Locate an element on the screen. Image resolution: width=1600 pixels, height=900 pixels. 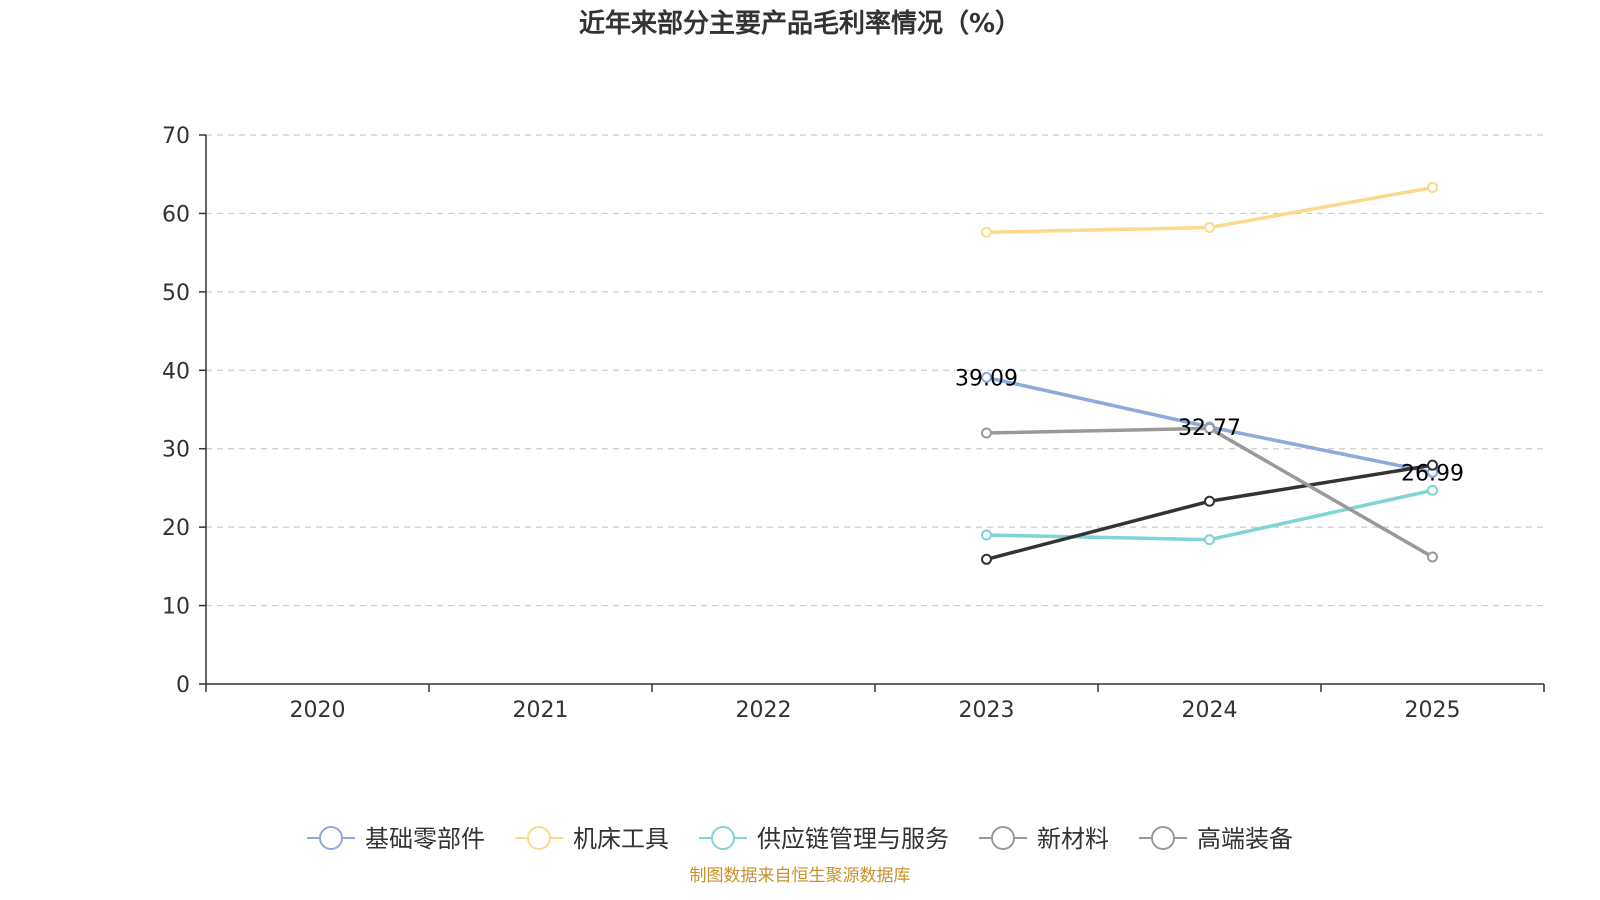
legend-label: 高端装备 is located at coordinates (1245, 839).